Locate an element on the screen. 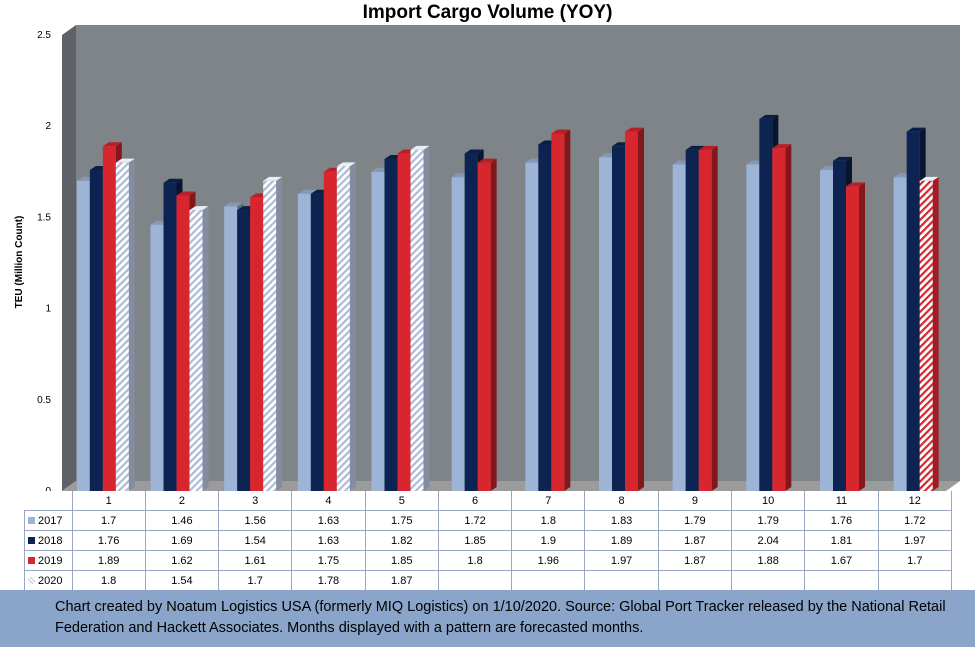 This screenshot has height=647, width=975. month-header-cell: 12 is located at coordinates (915, 501).